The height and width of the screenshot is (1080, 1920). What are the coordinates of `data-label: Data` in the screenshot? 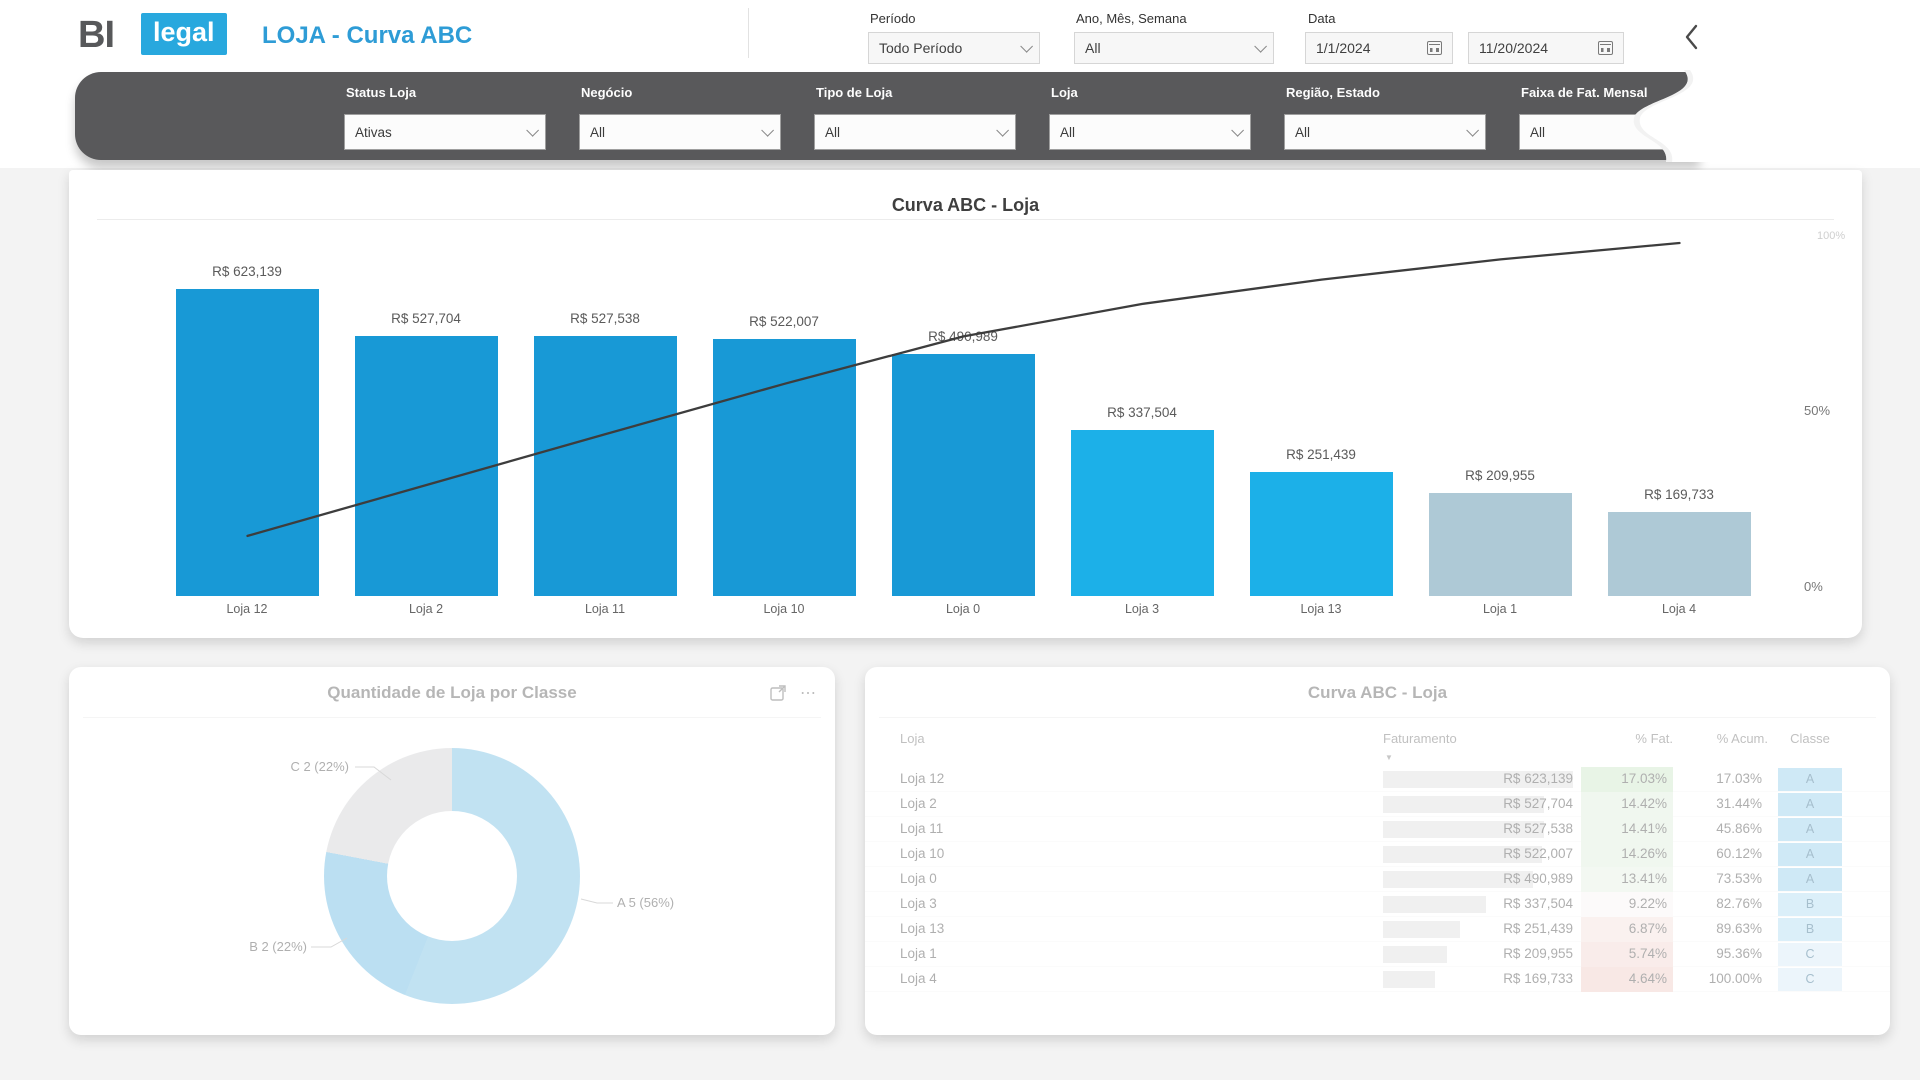 It's located at (1322, 18).